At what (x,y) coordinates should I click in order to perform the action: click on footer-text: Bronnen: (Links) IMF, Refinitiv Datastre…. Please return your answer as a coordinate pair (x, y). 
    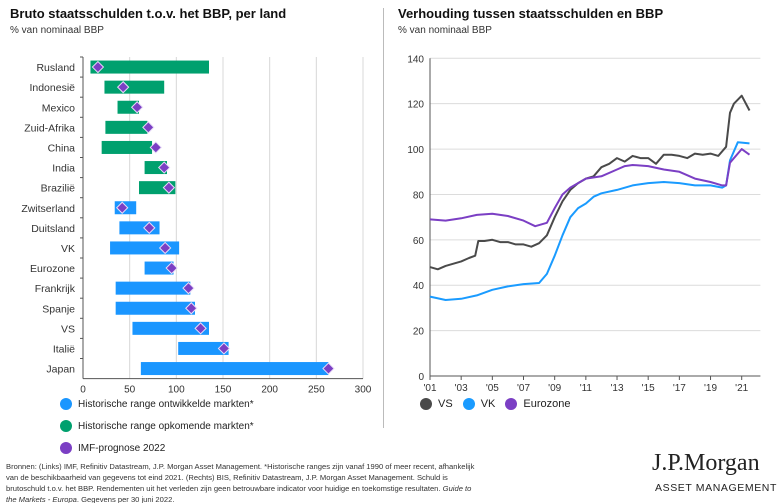
    Looking at the image, I should click on (240, 477).